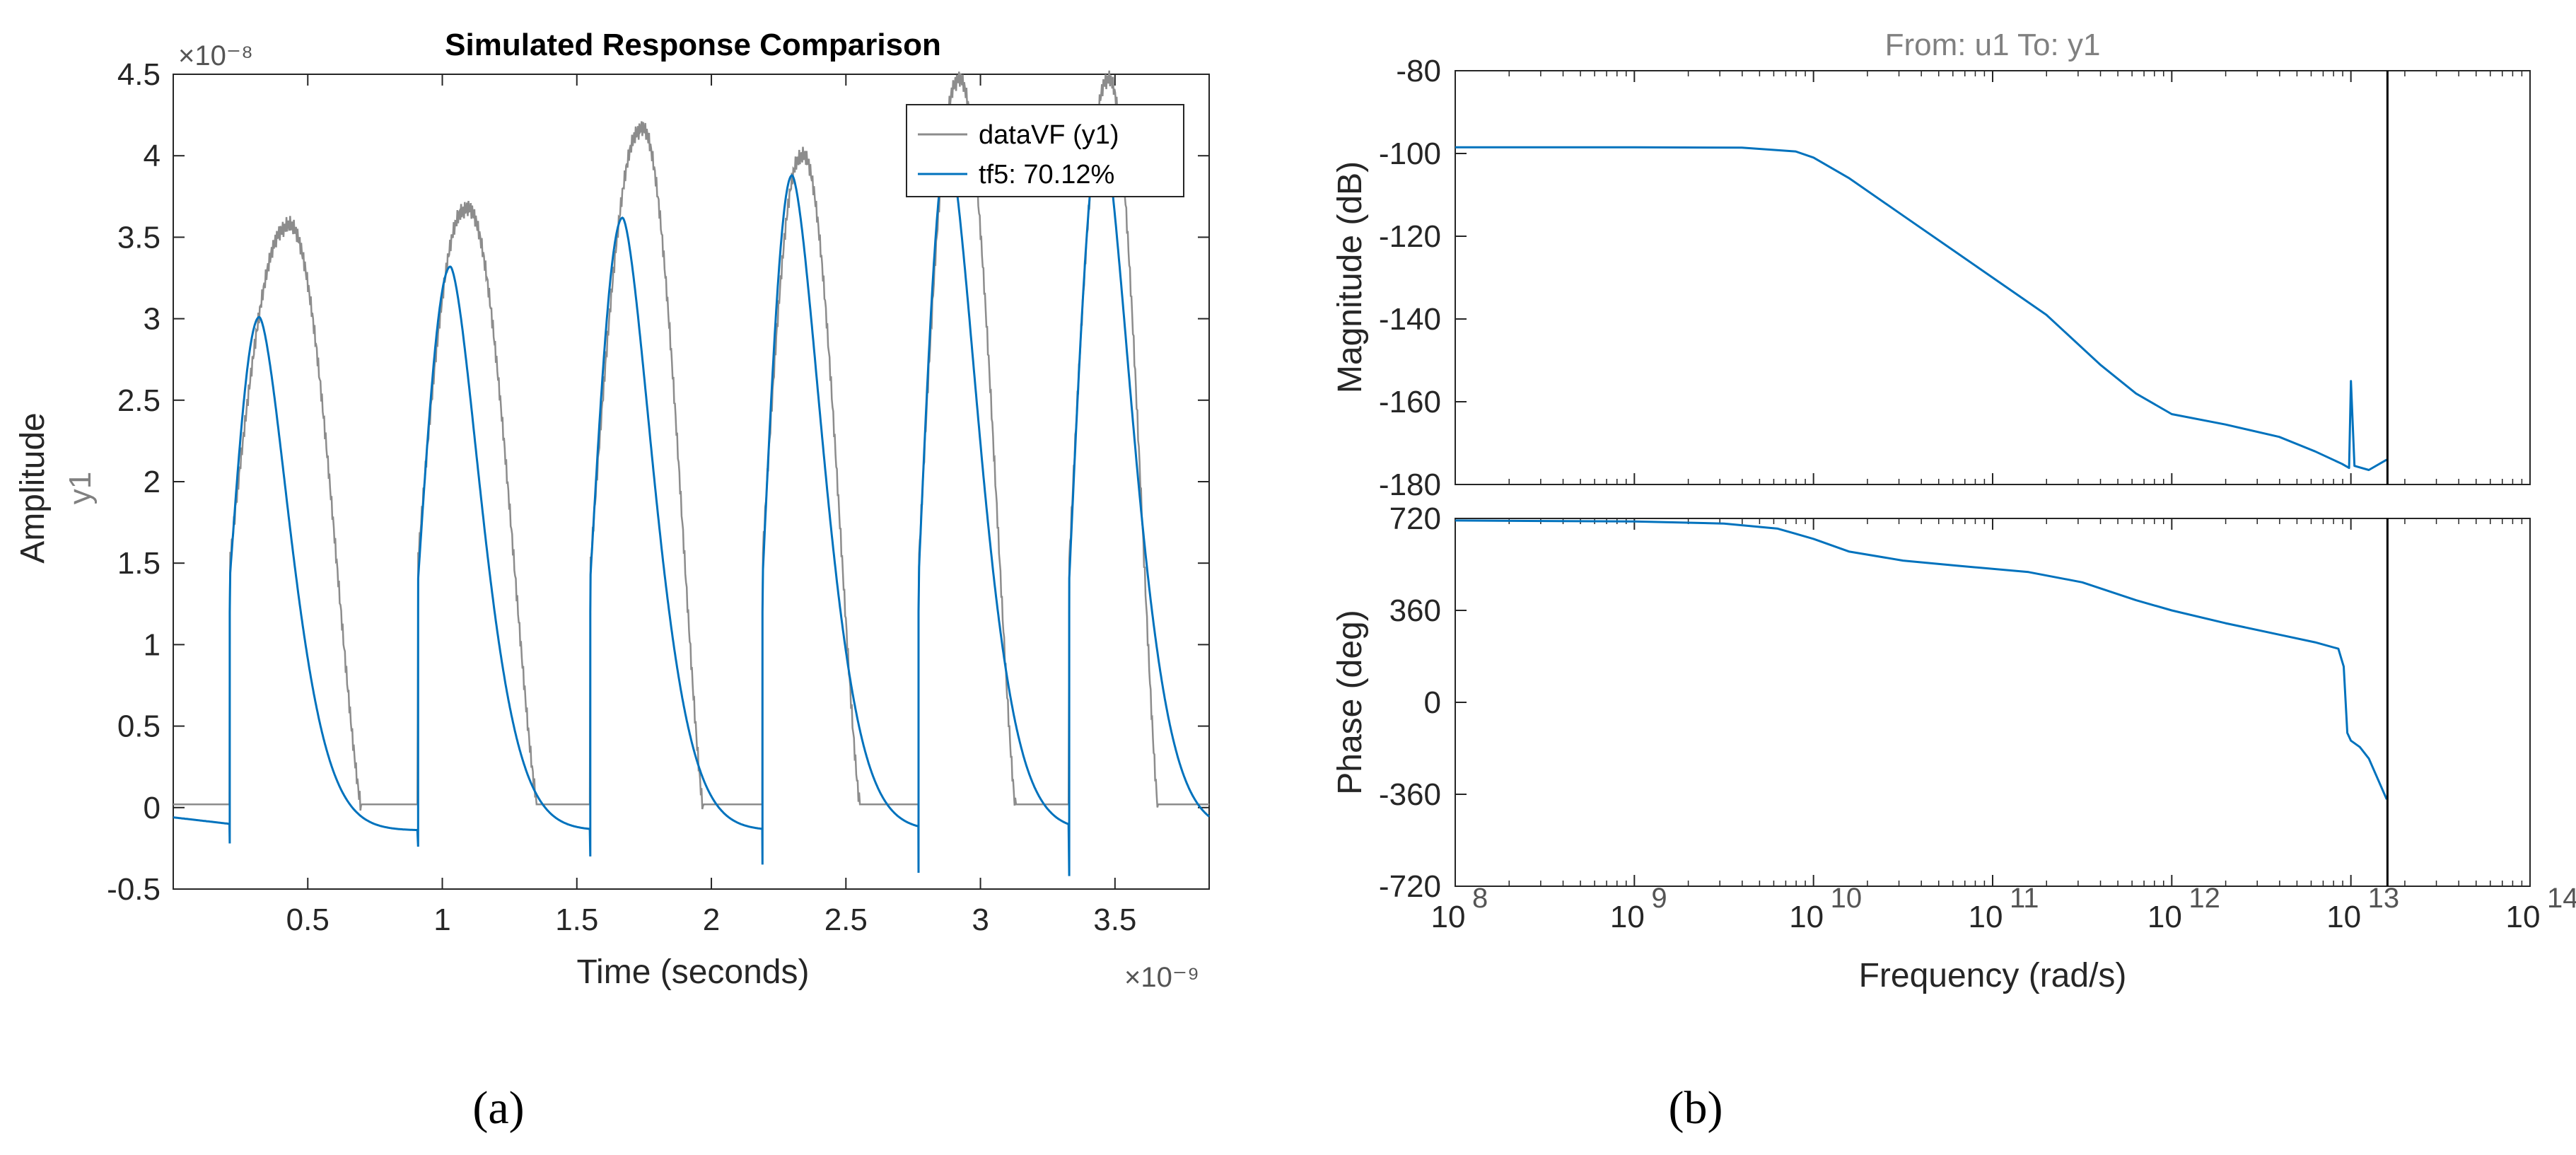  I want to click on panel-b-magnitude-ytick-label: -120, so click(1410, 237).